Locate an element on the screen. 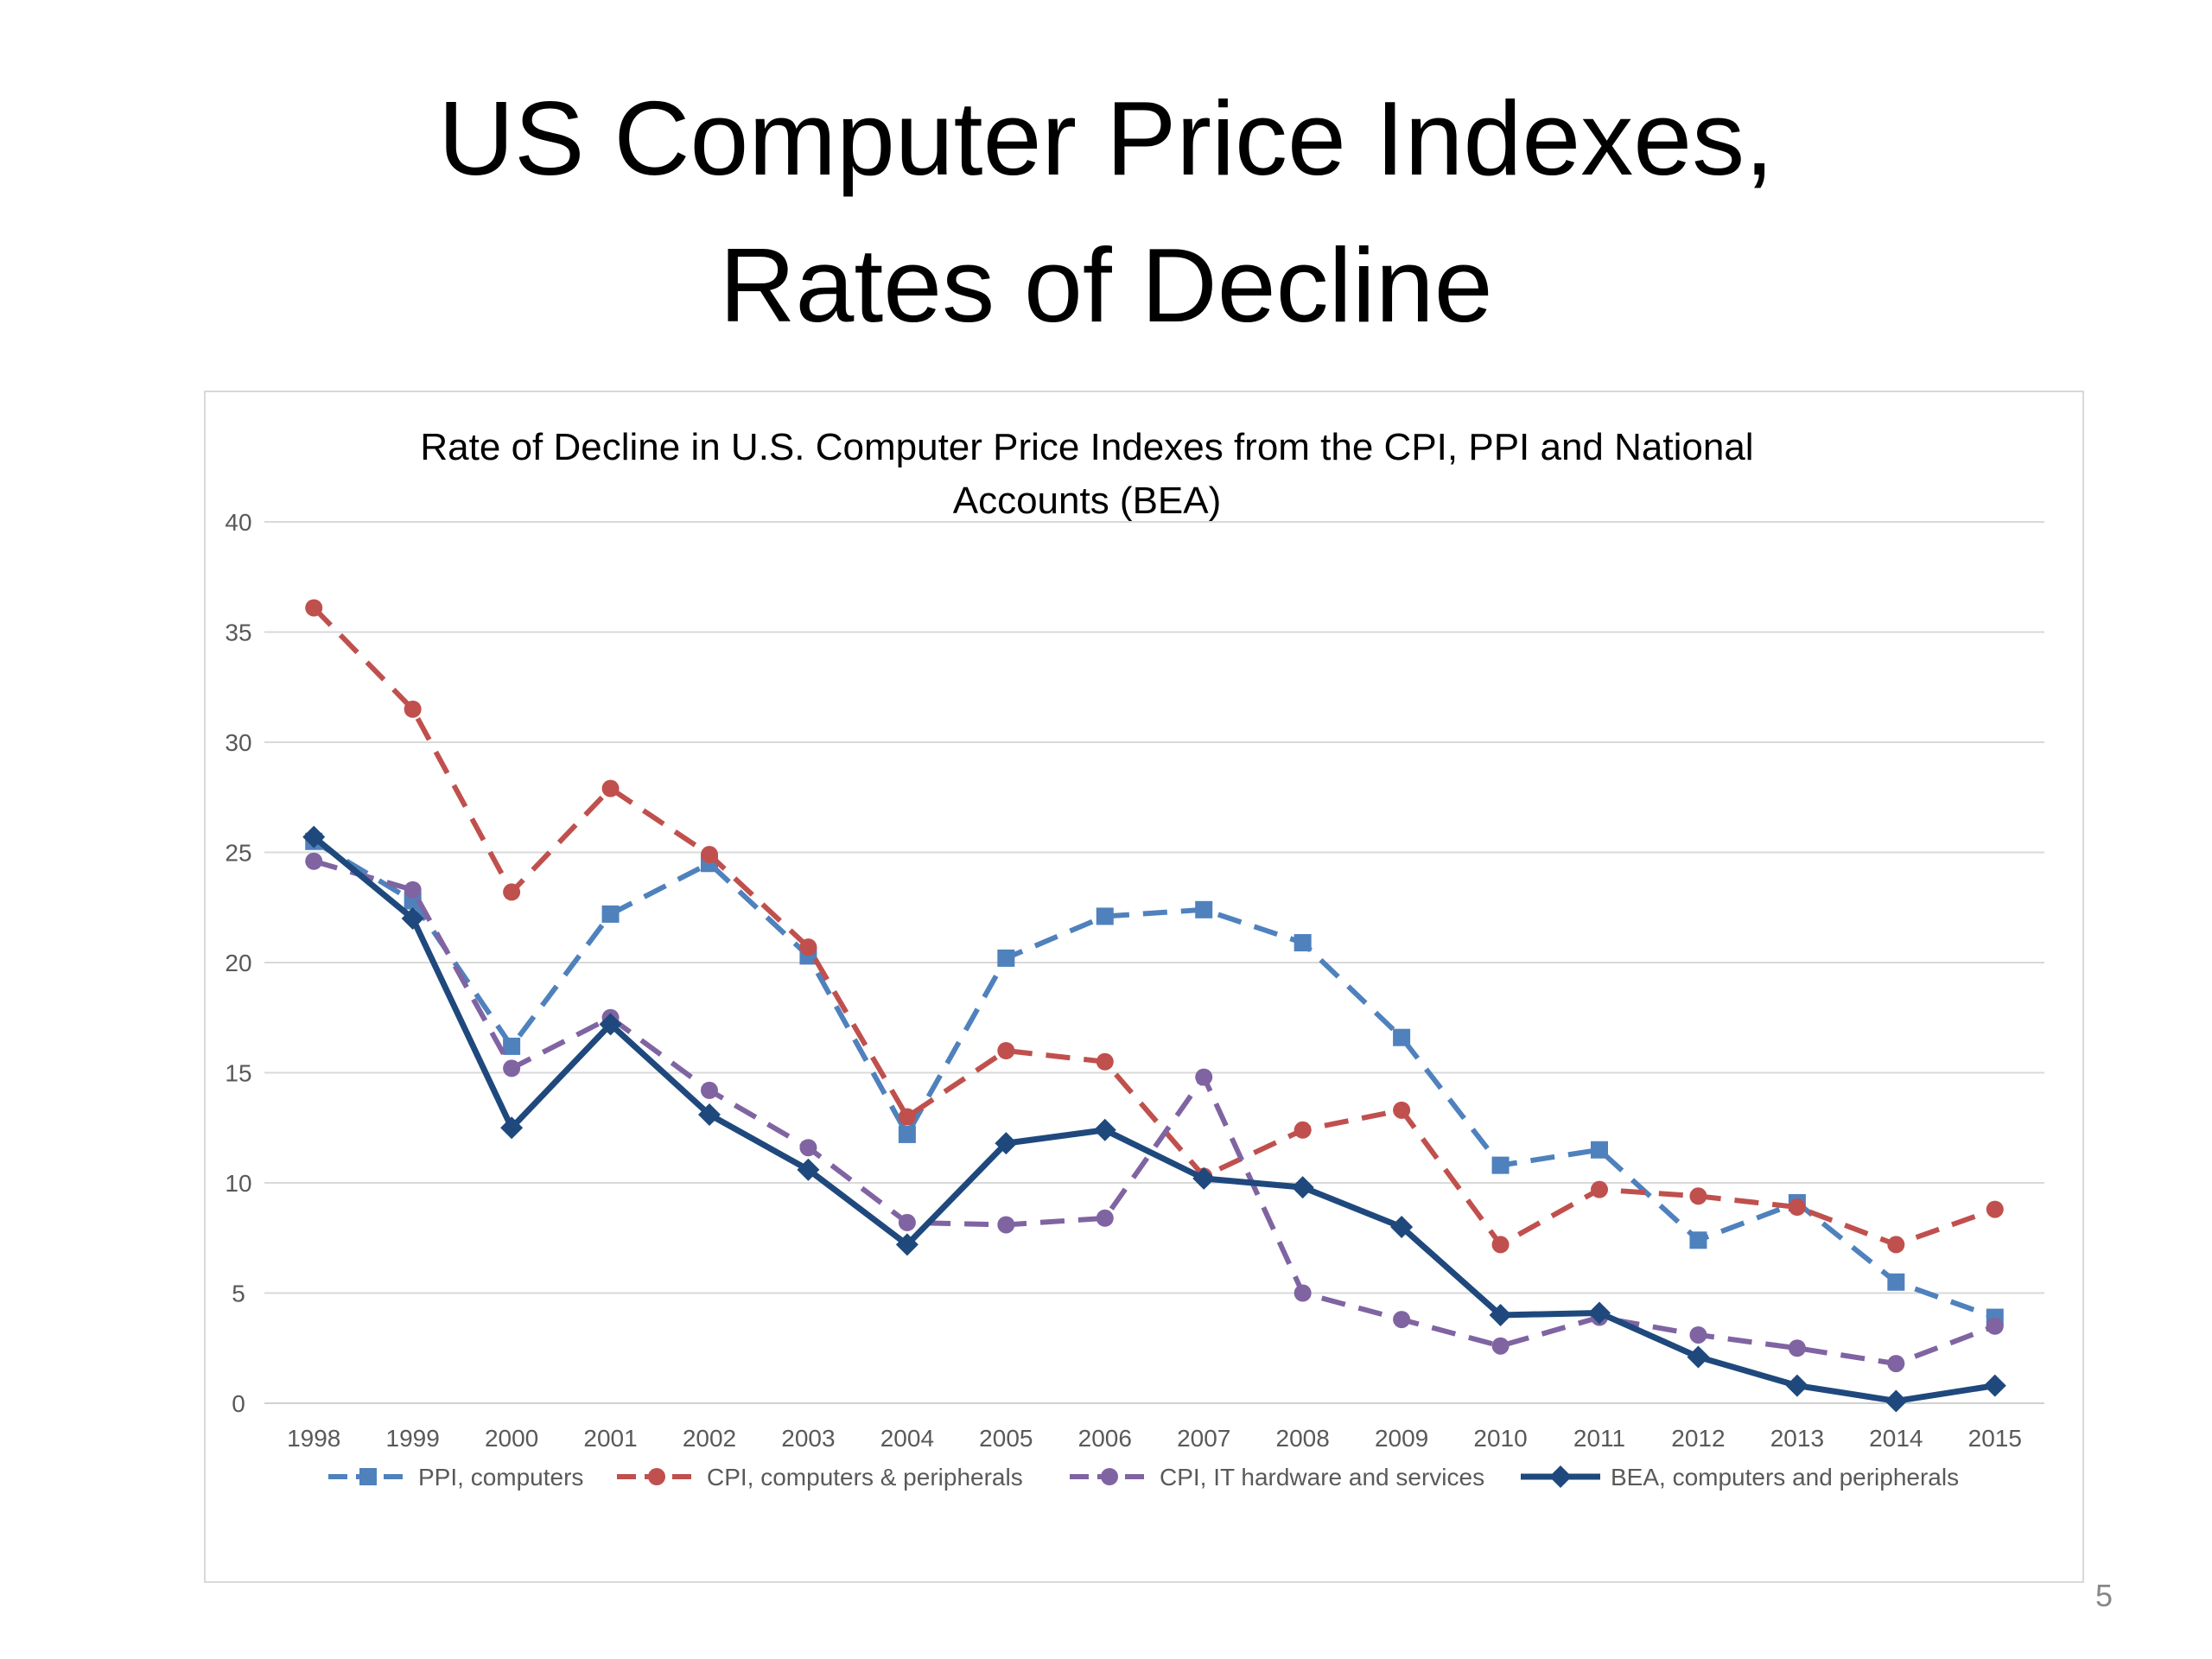 Image resolution: width=2212 pixels, height=1659 pixels. x-tick-label: 2010 is located at coordinates (1500, 1438).